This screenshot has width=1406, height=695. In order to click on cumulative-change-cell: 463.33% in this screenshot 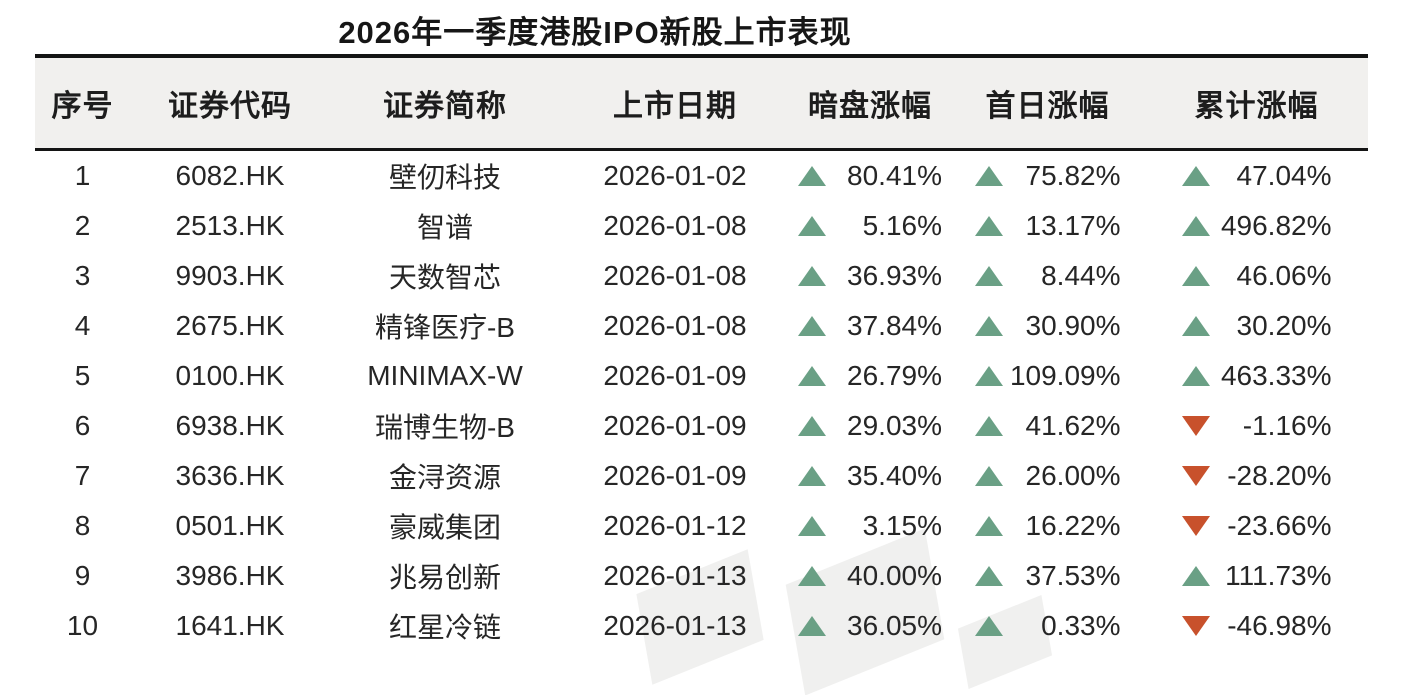, I will do `click(1256, 376)`.